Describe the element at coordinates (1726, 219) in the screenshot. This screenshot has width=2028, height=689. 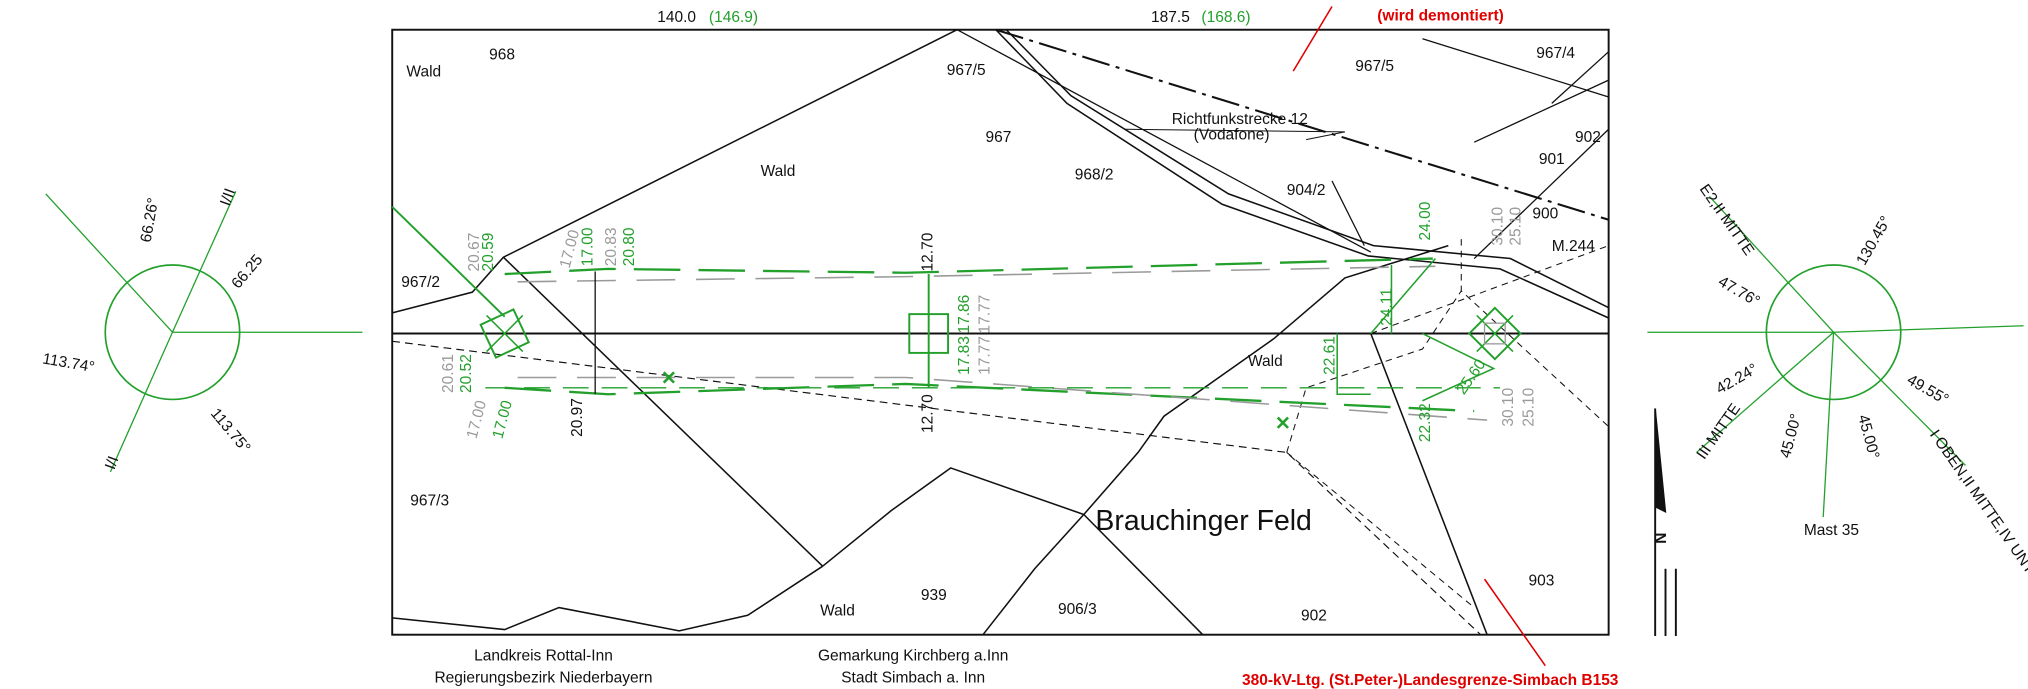
I see `angle-label: E2,II MITTE` at that location.